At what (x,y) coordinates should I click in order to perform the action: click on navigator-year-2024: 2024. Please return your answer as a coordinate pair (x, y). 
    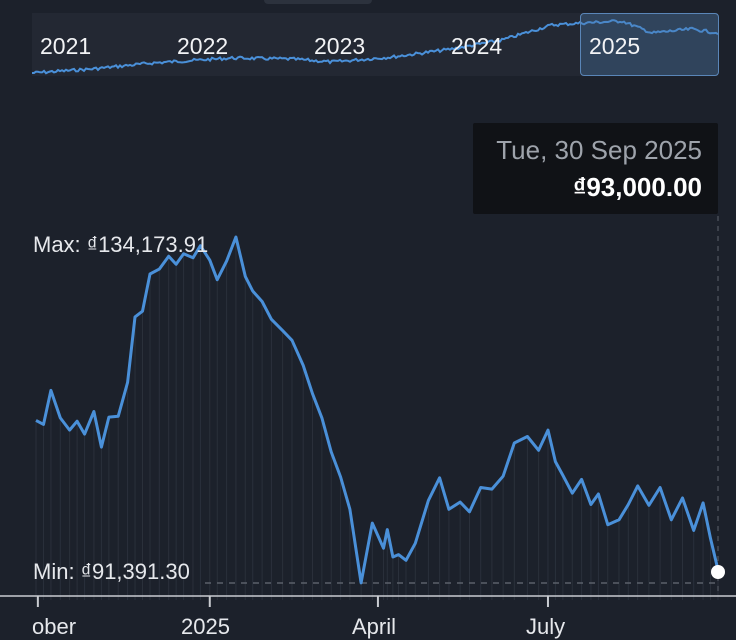
    Looking at the image, I should click on (477, 46).